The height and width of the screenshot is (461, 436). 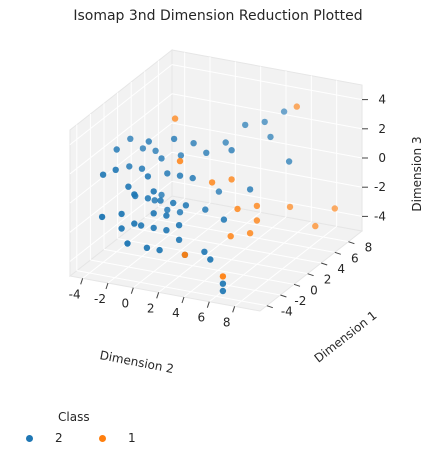 What do you see at coordinates (287, 312) in the screenshot?
I see `y-tick-label: -4` at bounding box center [287, 312].